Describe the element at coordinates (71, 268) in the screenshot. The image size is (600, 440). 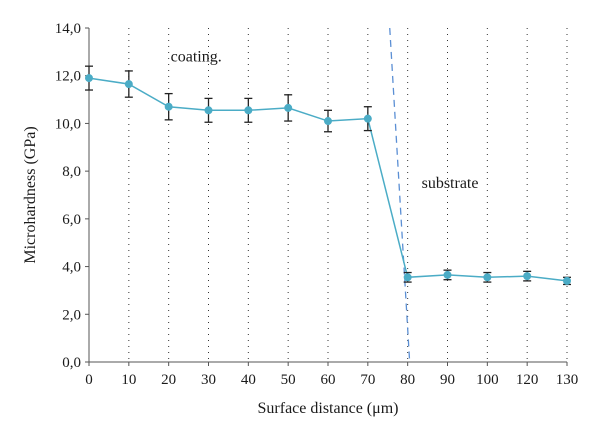
I see `y-tick-label: 4,0` at that location.